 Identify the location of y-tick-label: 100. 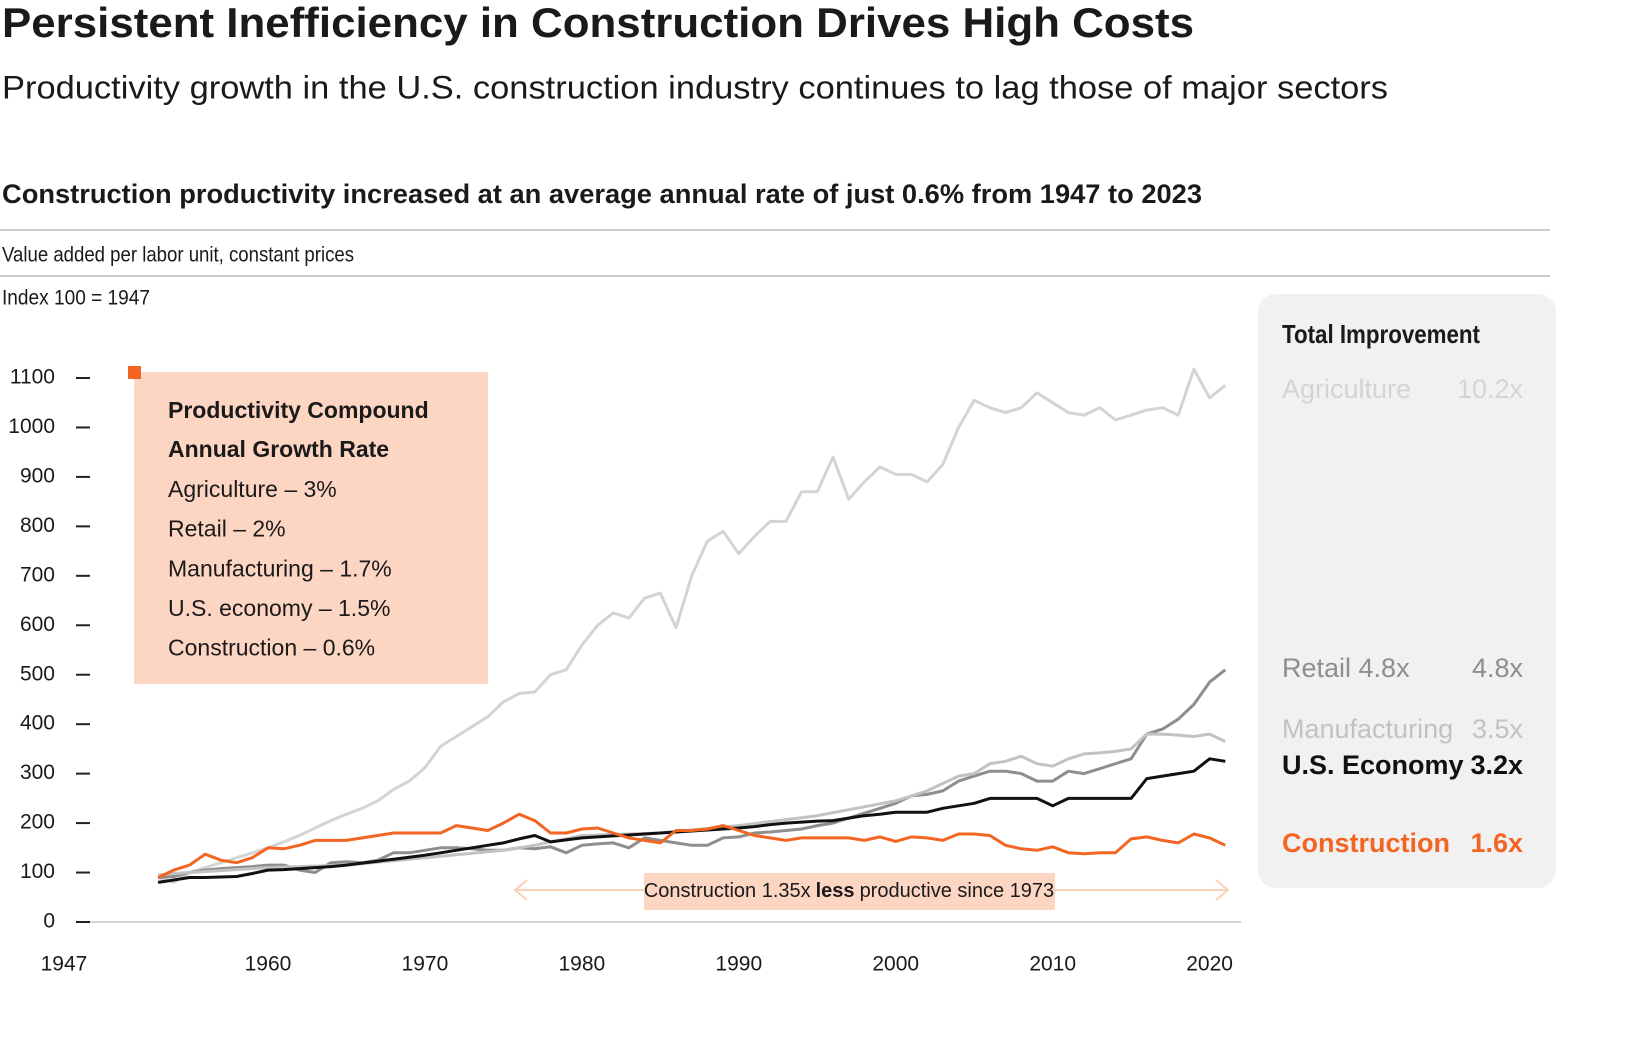
(37, 871).